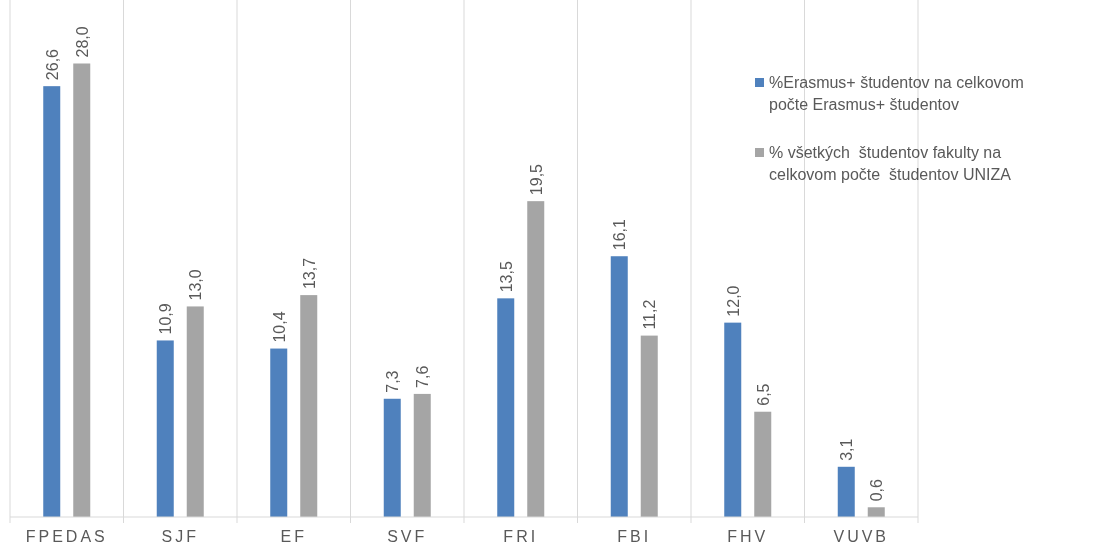 The image size is (1115, 545). I want to click on data-label: 13,7, so click(309, 273).